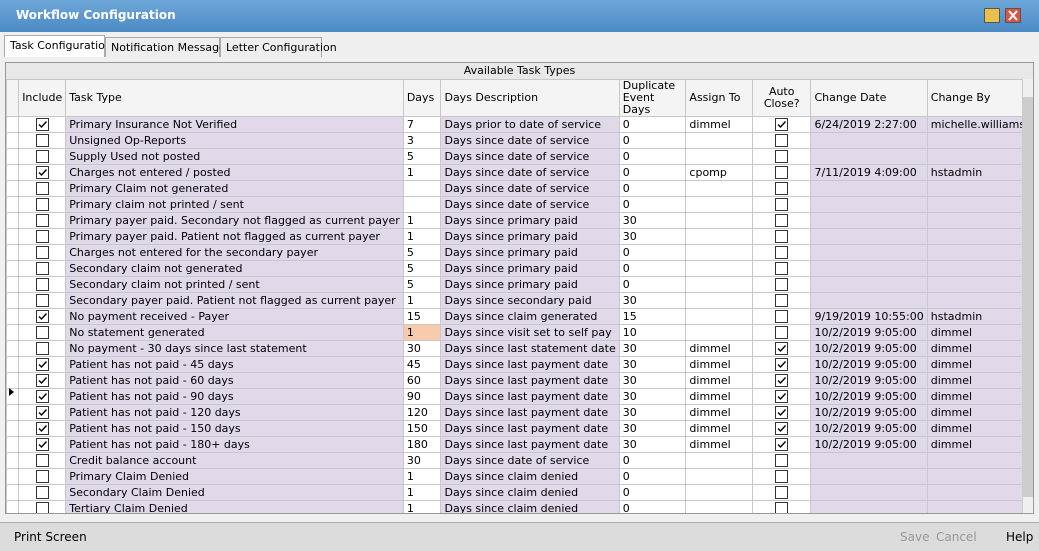 The image size is (1039, 551). What do you see at coordinates (234, 444) in the screenshot?
I see `cell: Patient has not paid - 180+ days` at bounding box center [234, 444].